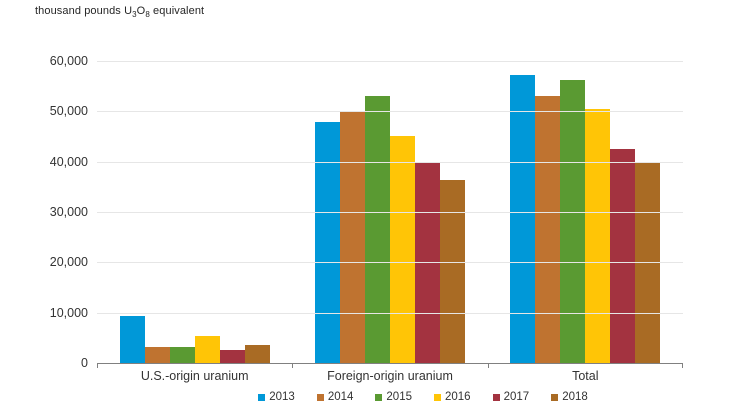  I want to click on legend-label: 2015, so click(399, 397).